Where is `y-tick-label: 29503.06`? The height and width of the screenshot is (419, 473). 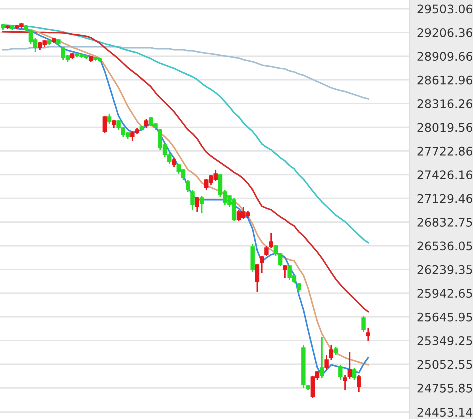
y-tick-label: 29503.06 is located at coordinates (445, 9).